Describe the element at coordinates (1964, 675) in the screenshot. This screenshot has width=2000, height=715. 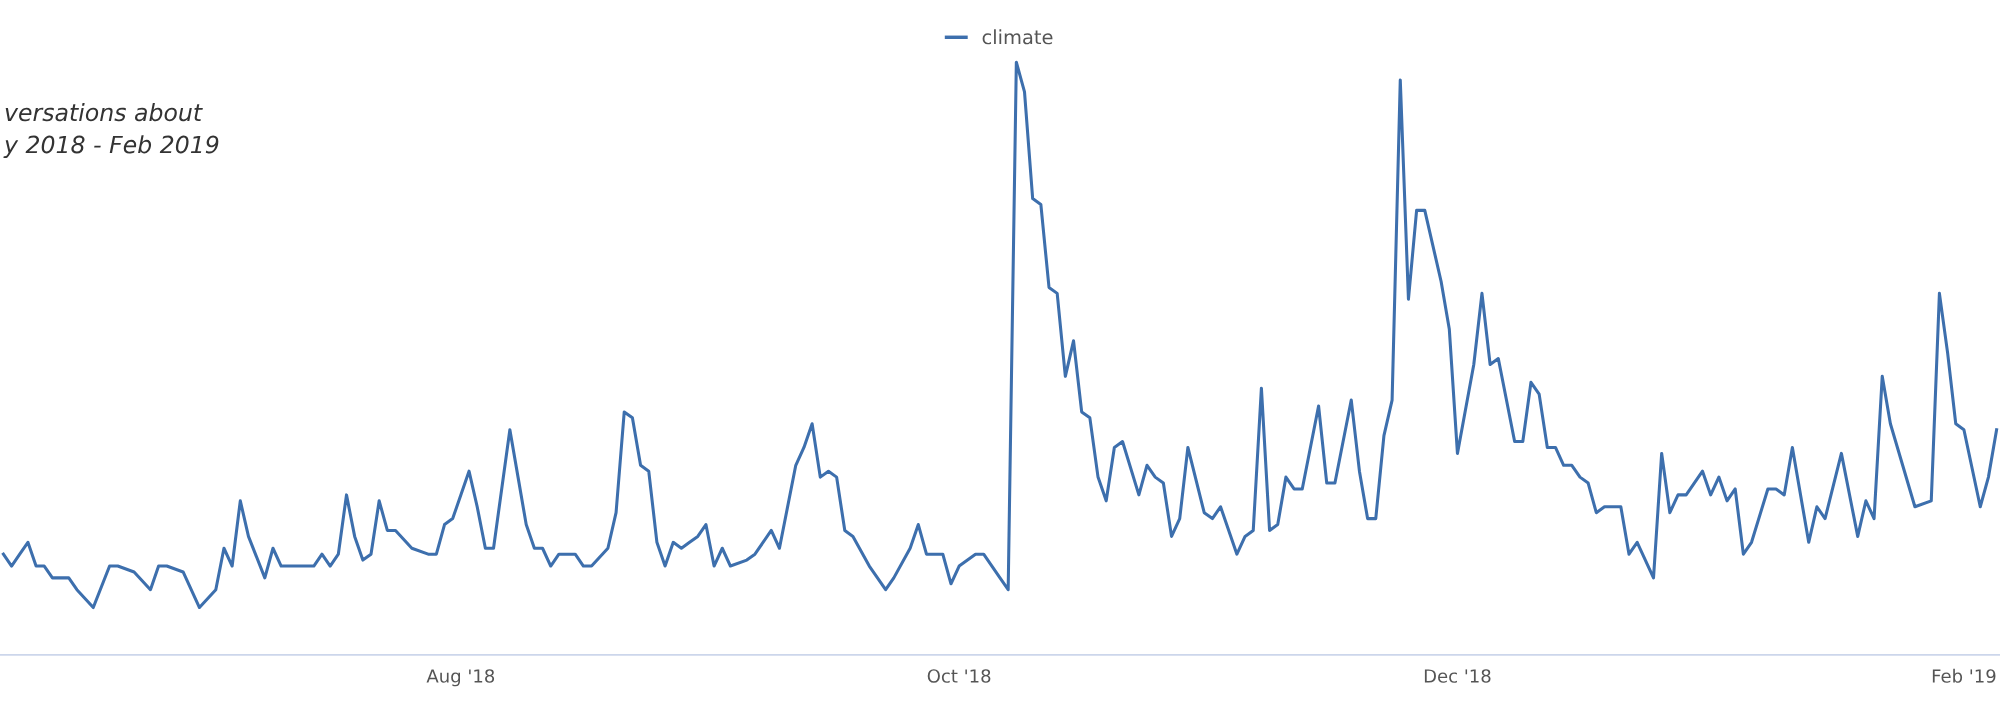
I see `x-tick-label: Feb '19` at that location.